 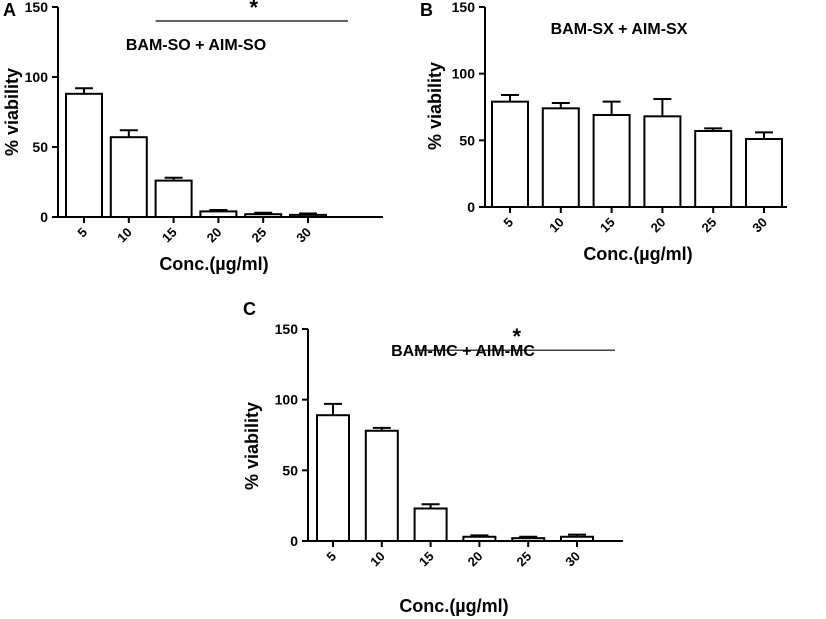 I want to click on panel-c-y-axis-label: % viability, so click(x=252, y=446).